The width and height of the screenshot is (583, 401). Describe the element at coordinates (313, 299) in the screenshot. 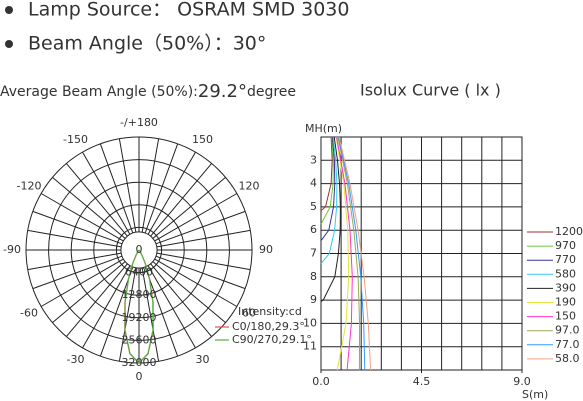

I see `y-tick-label: 9` at that location.